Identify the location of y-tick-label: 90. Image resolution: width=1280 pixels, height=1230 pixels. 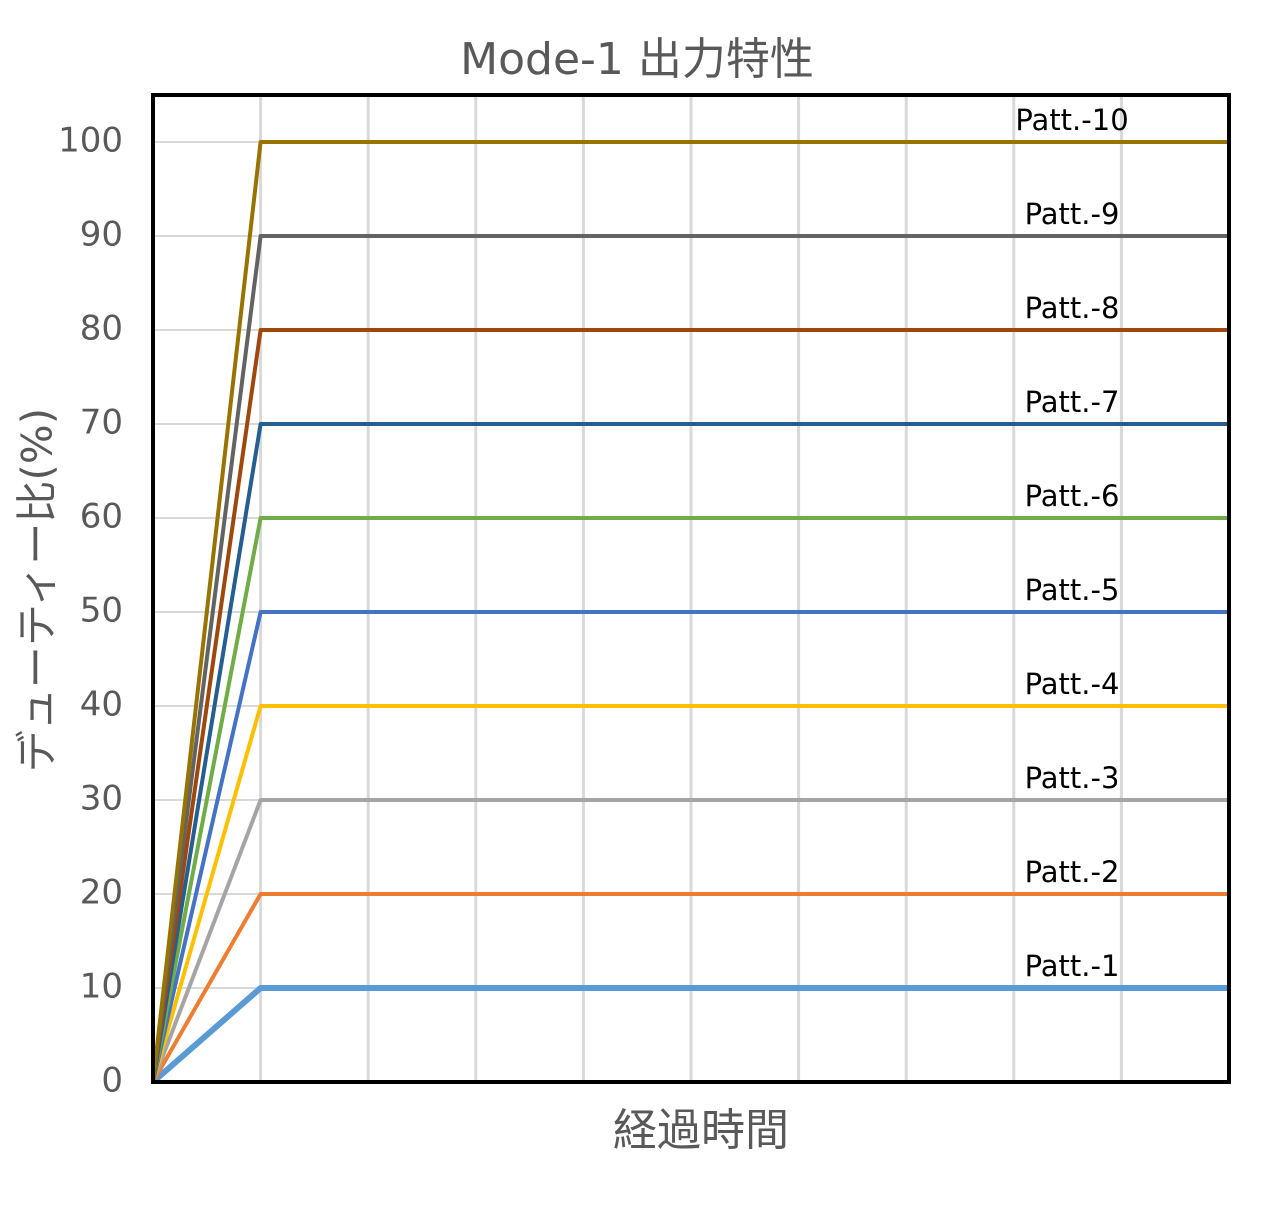
(101, 235).